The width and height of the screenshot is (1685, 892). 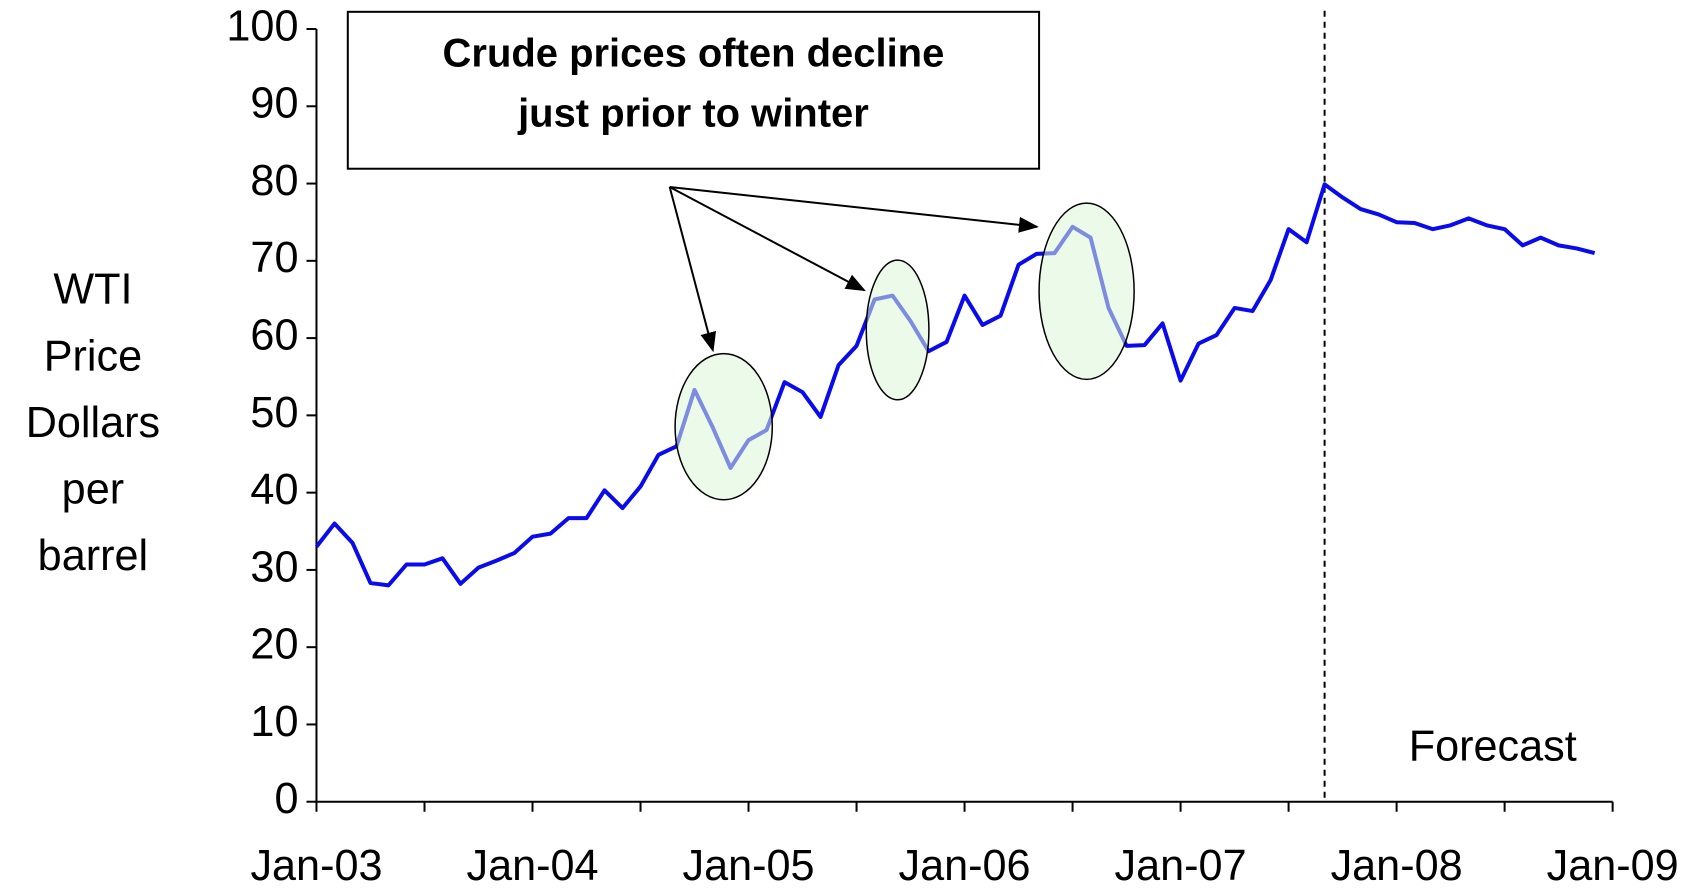 What do you see at coordinates (1493, 746) in the screenshot?
I see `forecast-label: Forecast` at bounding box center [1493, 746].